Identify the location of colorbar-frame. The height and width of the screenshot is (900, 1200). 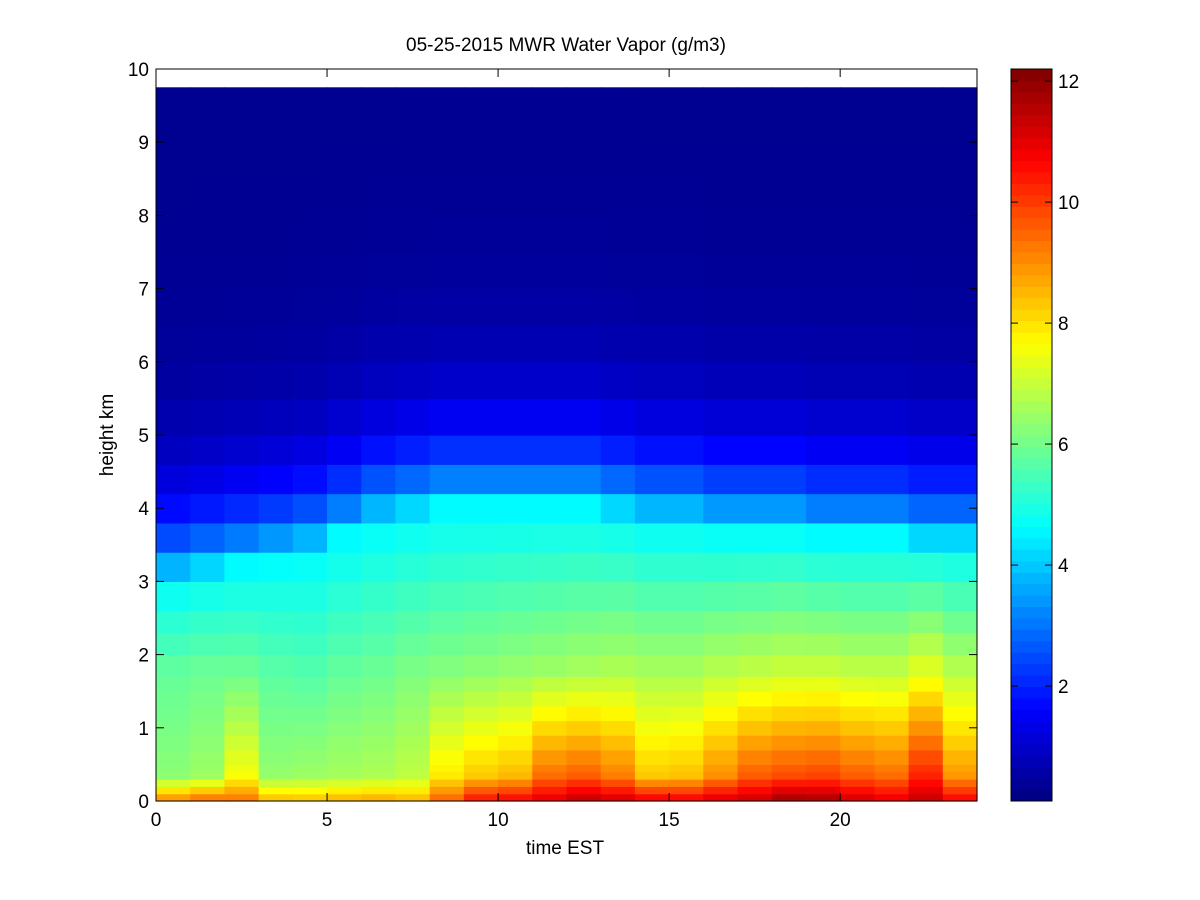
(1031, 435).